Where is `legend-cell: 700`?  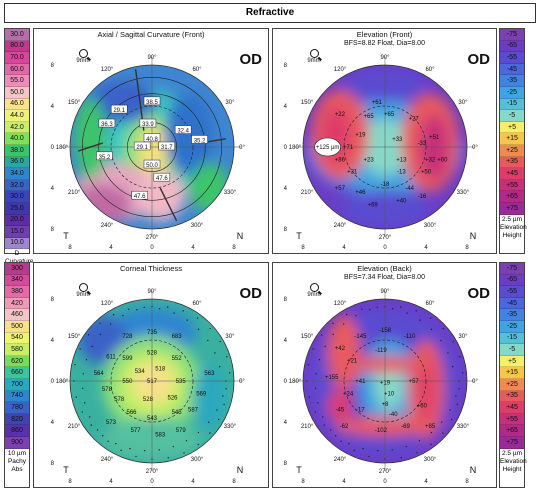
legend-cell: 700 is located at coordinates (17, 384).